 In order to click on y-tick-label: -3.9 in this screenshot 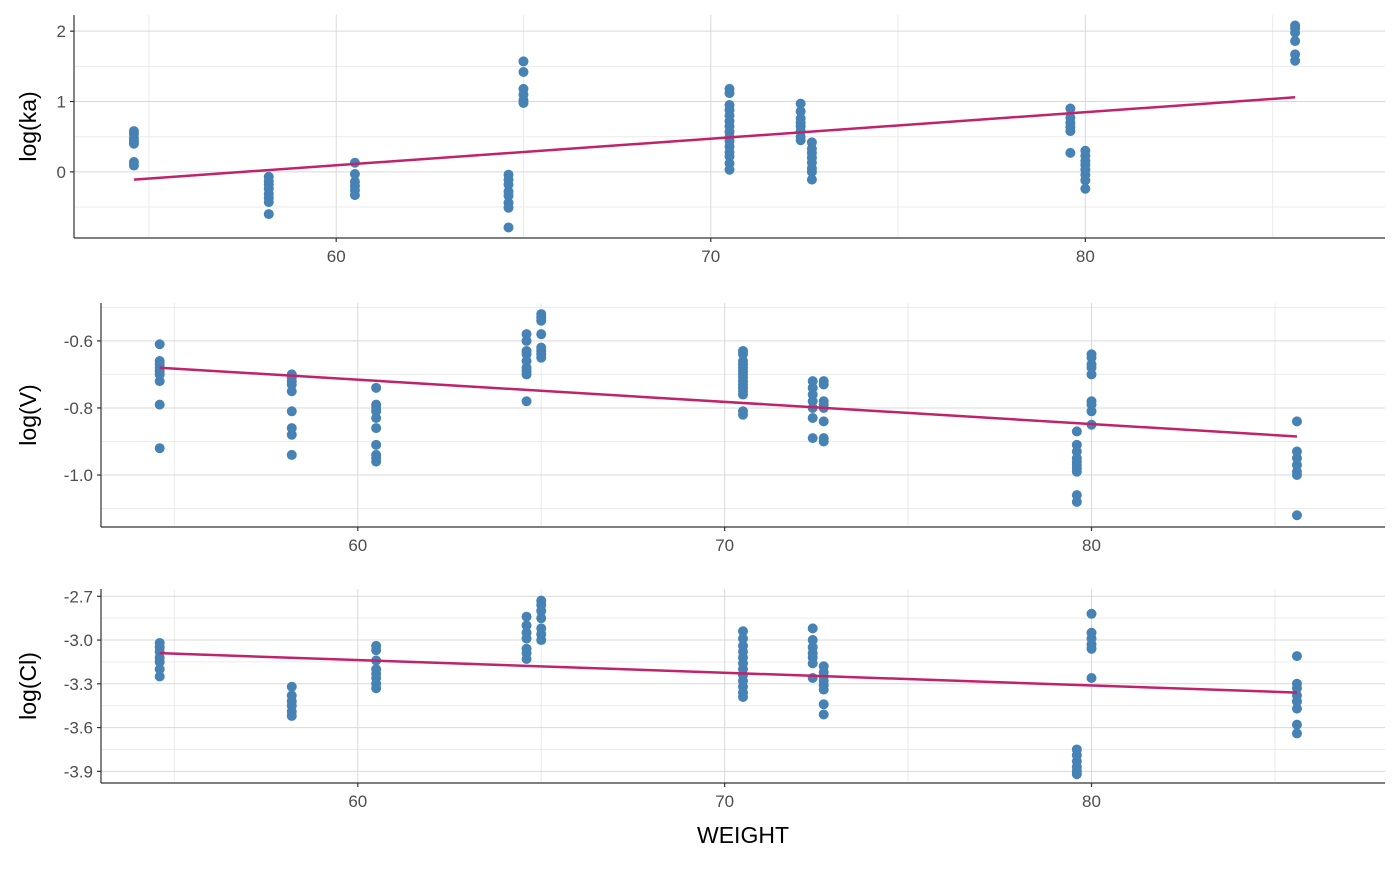, I will do `click(78, 771)`.